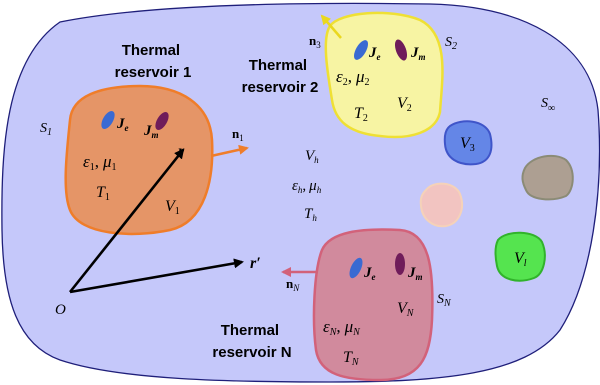  I want to click on position-vector-r-prime, so click(156, 276).